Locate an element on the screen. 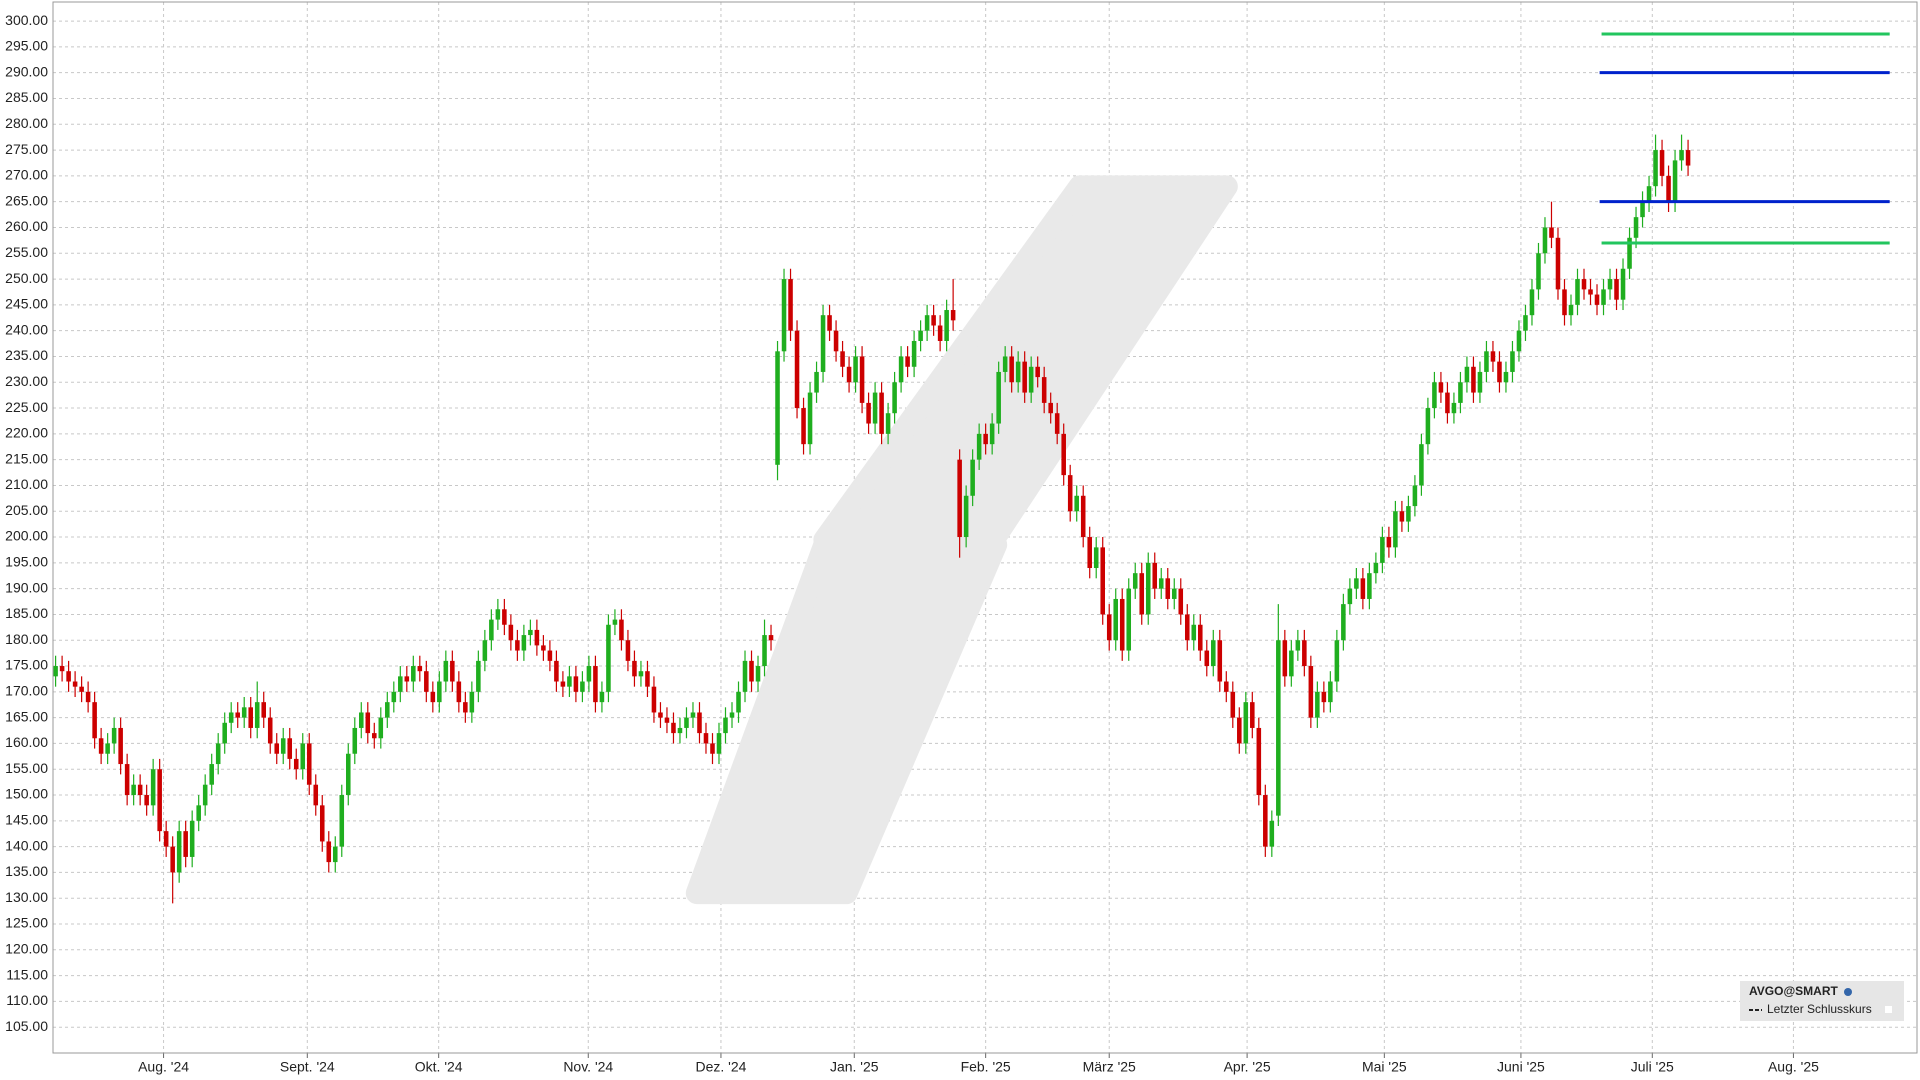 The height and width of the screenshot is (1080, 1920). x-tick-label: Mai '25 is located at coordinates (1384, 1067).